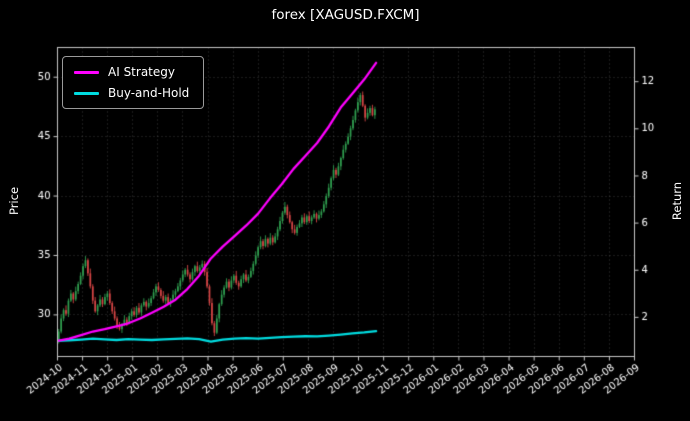 Image resolution: width=690 pixels, height=421 pixels. I want to click on left-axis-label: Price, so click(14, 201).